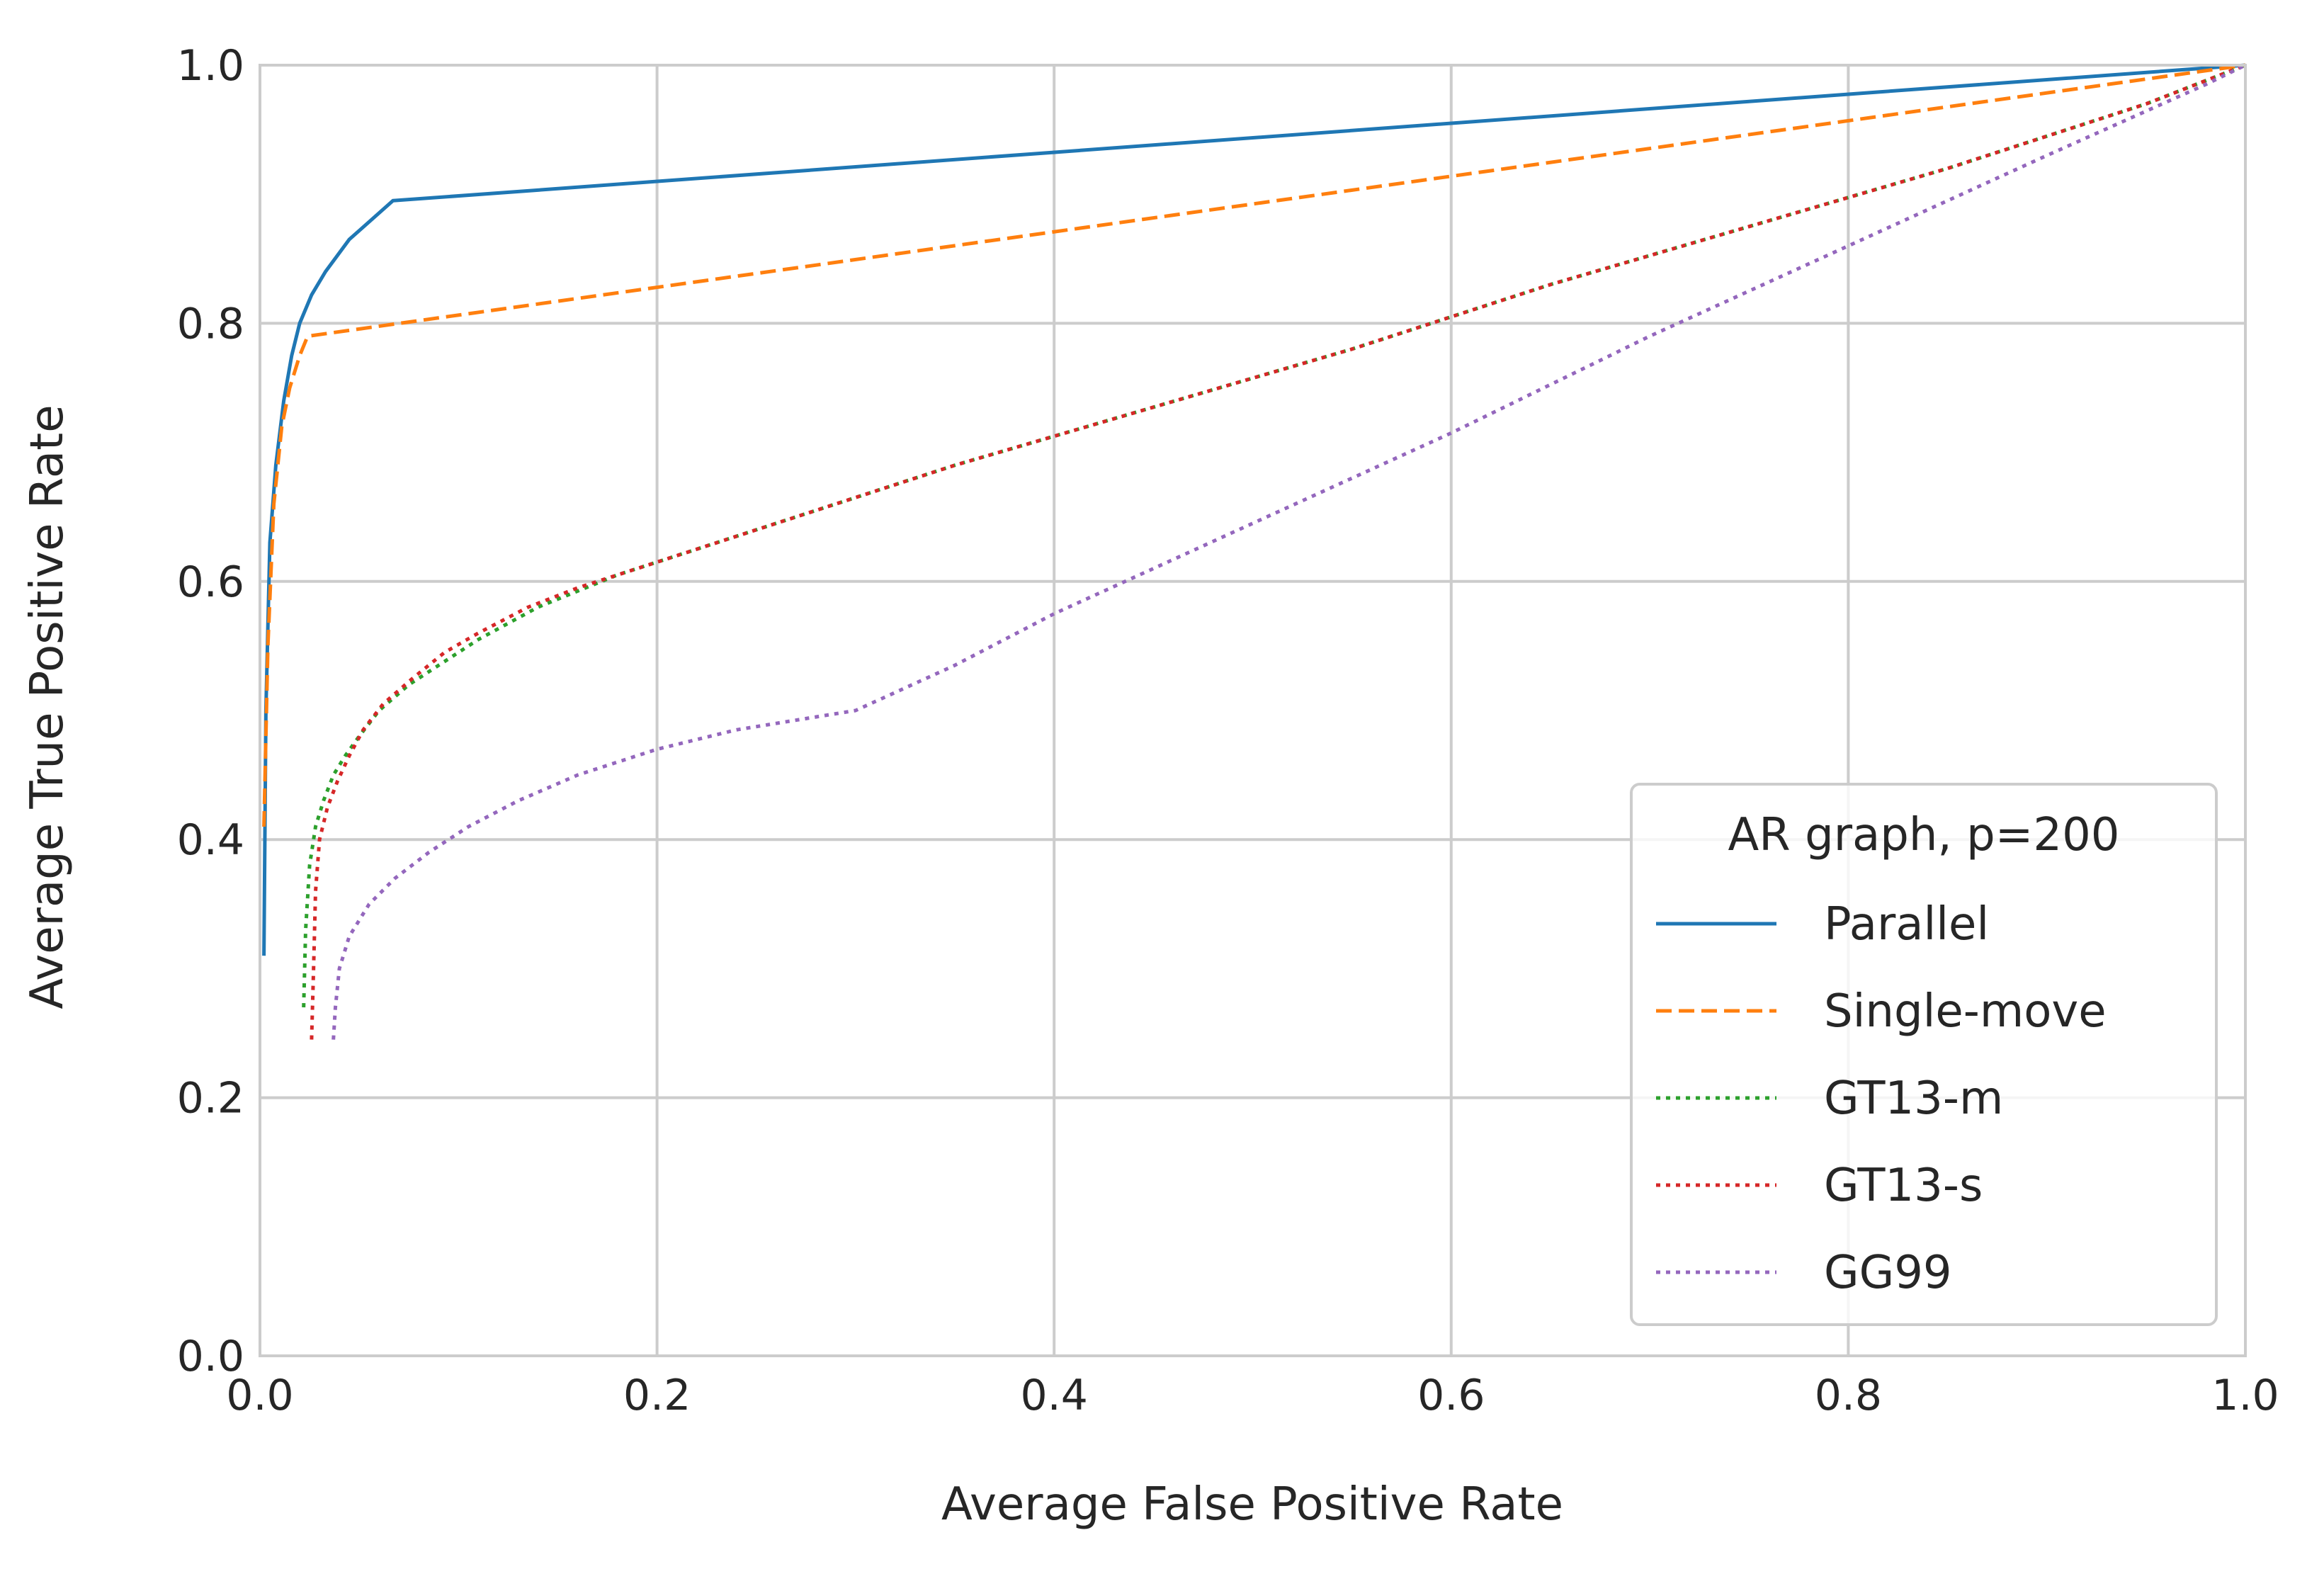 Image resolution: width=2324 pixels, height=1574 pixels. What do you see at coordinates (210, 324) in the screenshot?
I see `y-tick-label: 0.8` at bounding box center [210, 324].